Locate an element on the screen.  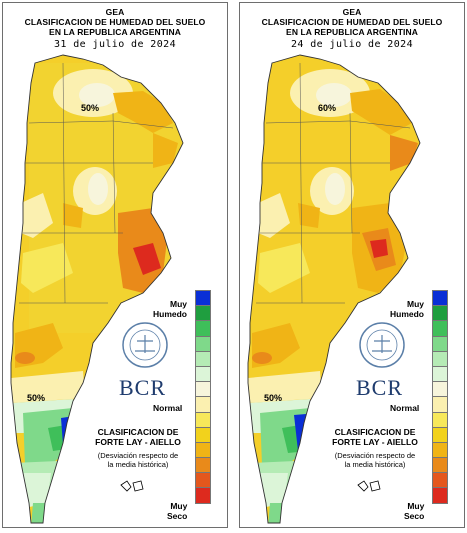
map-date: 24 de julio de 2024 is located at coordinates (352, 44).